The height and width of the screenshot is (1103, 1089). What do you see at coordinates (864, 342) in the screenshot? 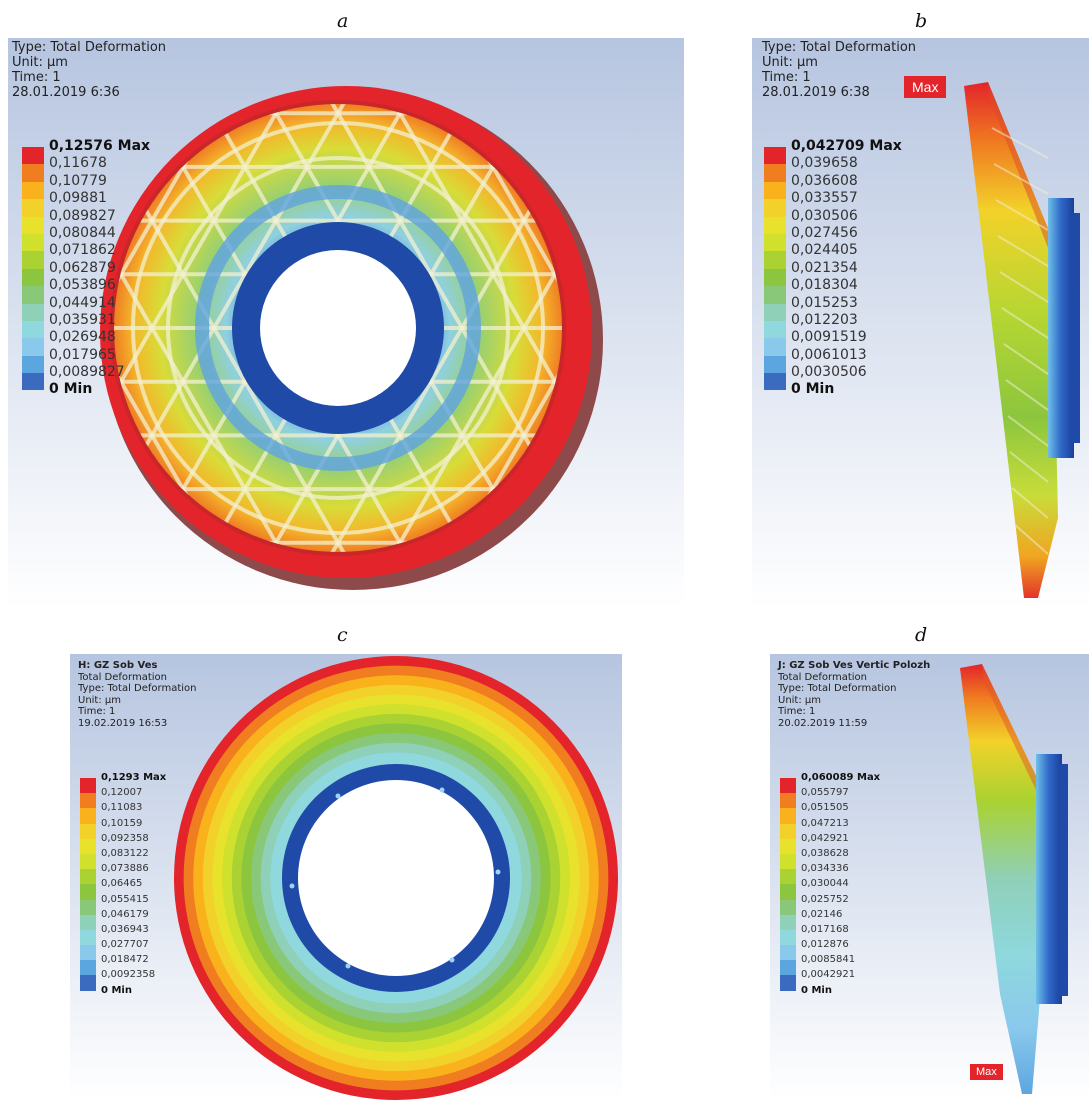
I see `legend-entry: 0,0091519` at bounding box center [864, 342].